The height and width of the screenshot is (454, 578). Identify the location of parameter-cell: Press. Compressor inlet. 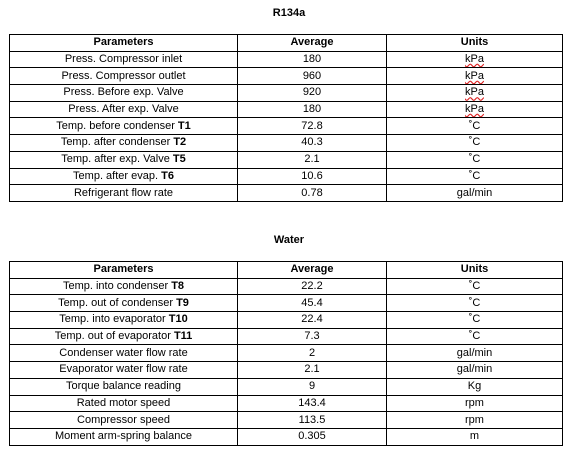
(123, 59).